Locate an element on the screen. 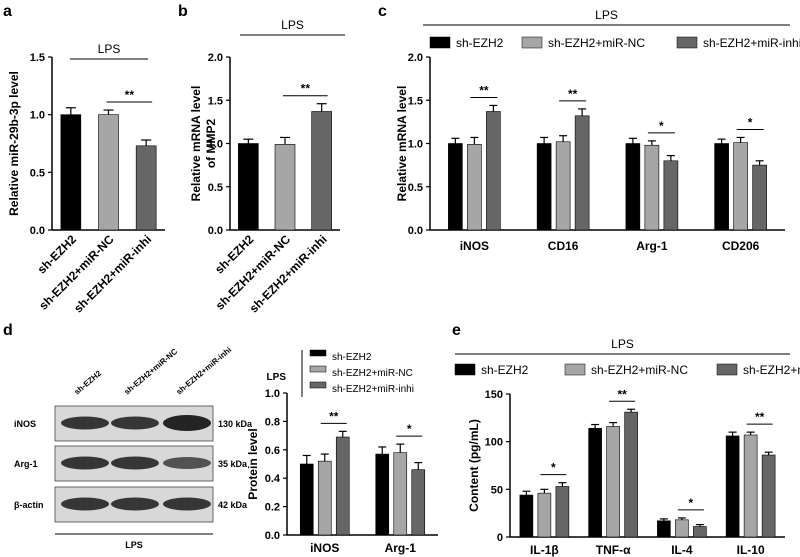 Image resolution: width=800 pixels, height=557 pixels. panel-label-b: b is located at coordinates (183, 11).